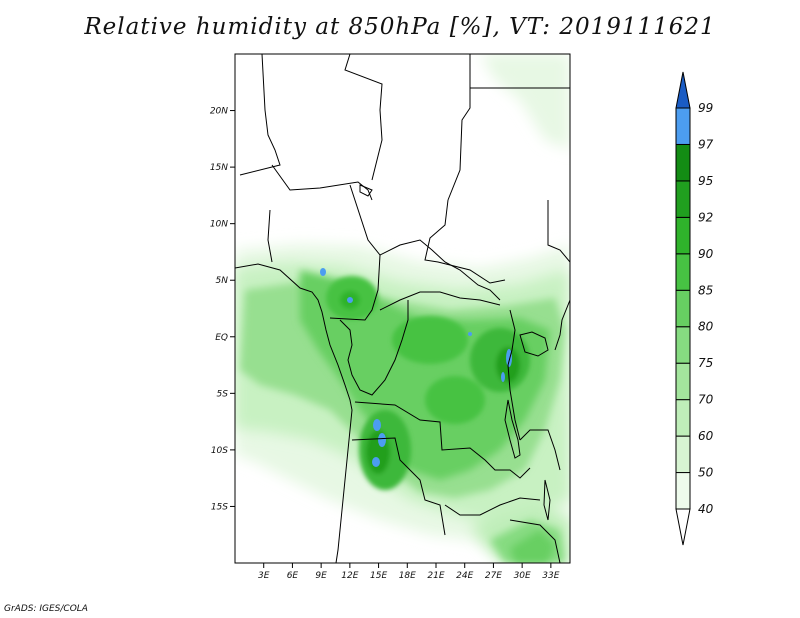 The height and width of the screenshot is (618, 800). Describe the element at coordinates (694, 308) in the screenshot. I see `colorbar: 40 50 60 70 75 80 85 90 92 95 97 99` at that location.